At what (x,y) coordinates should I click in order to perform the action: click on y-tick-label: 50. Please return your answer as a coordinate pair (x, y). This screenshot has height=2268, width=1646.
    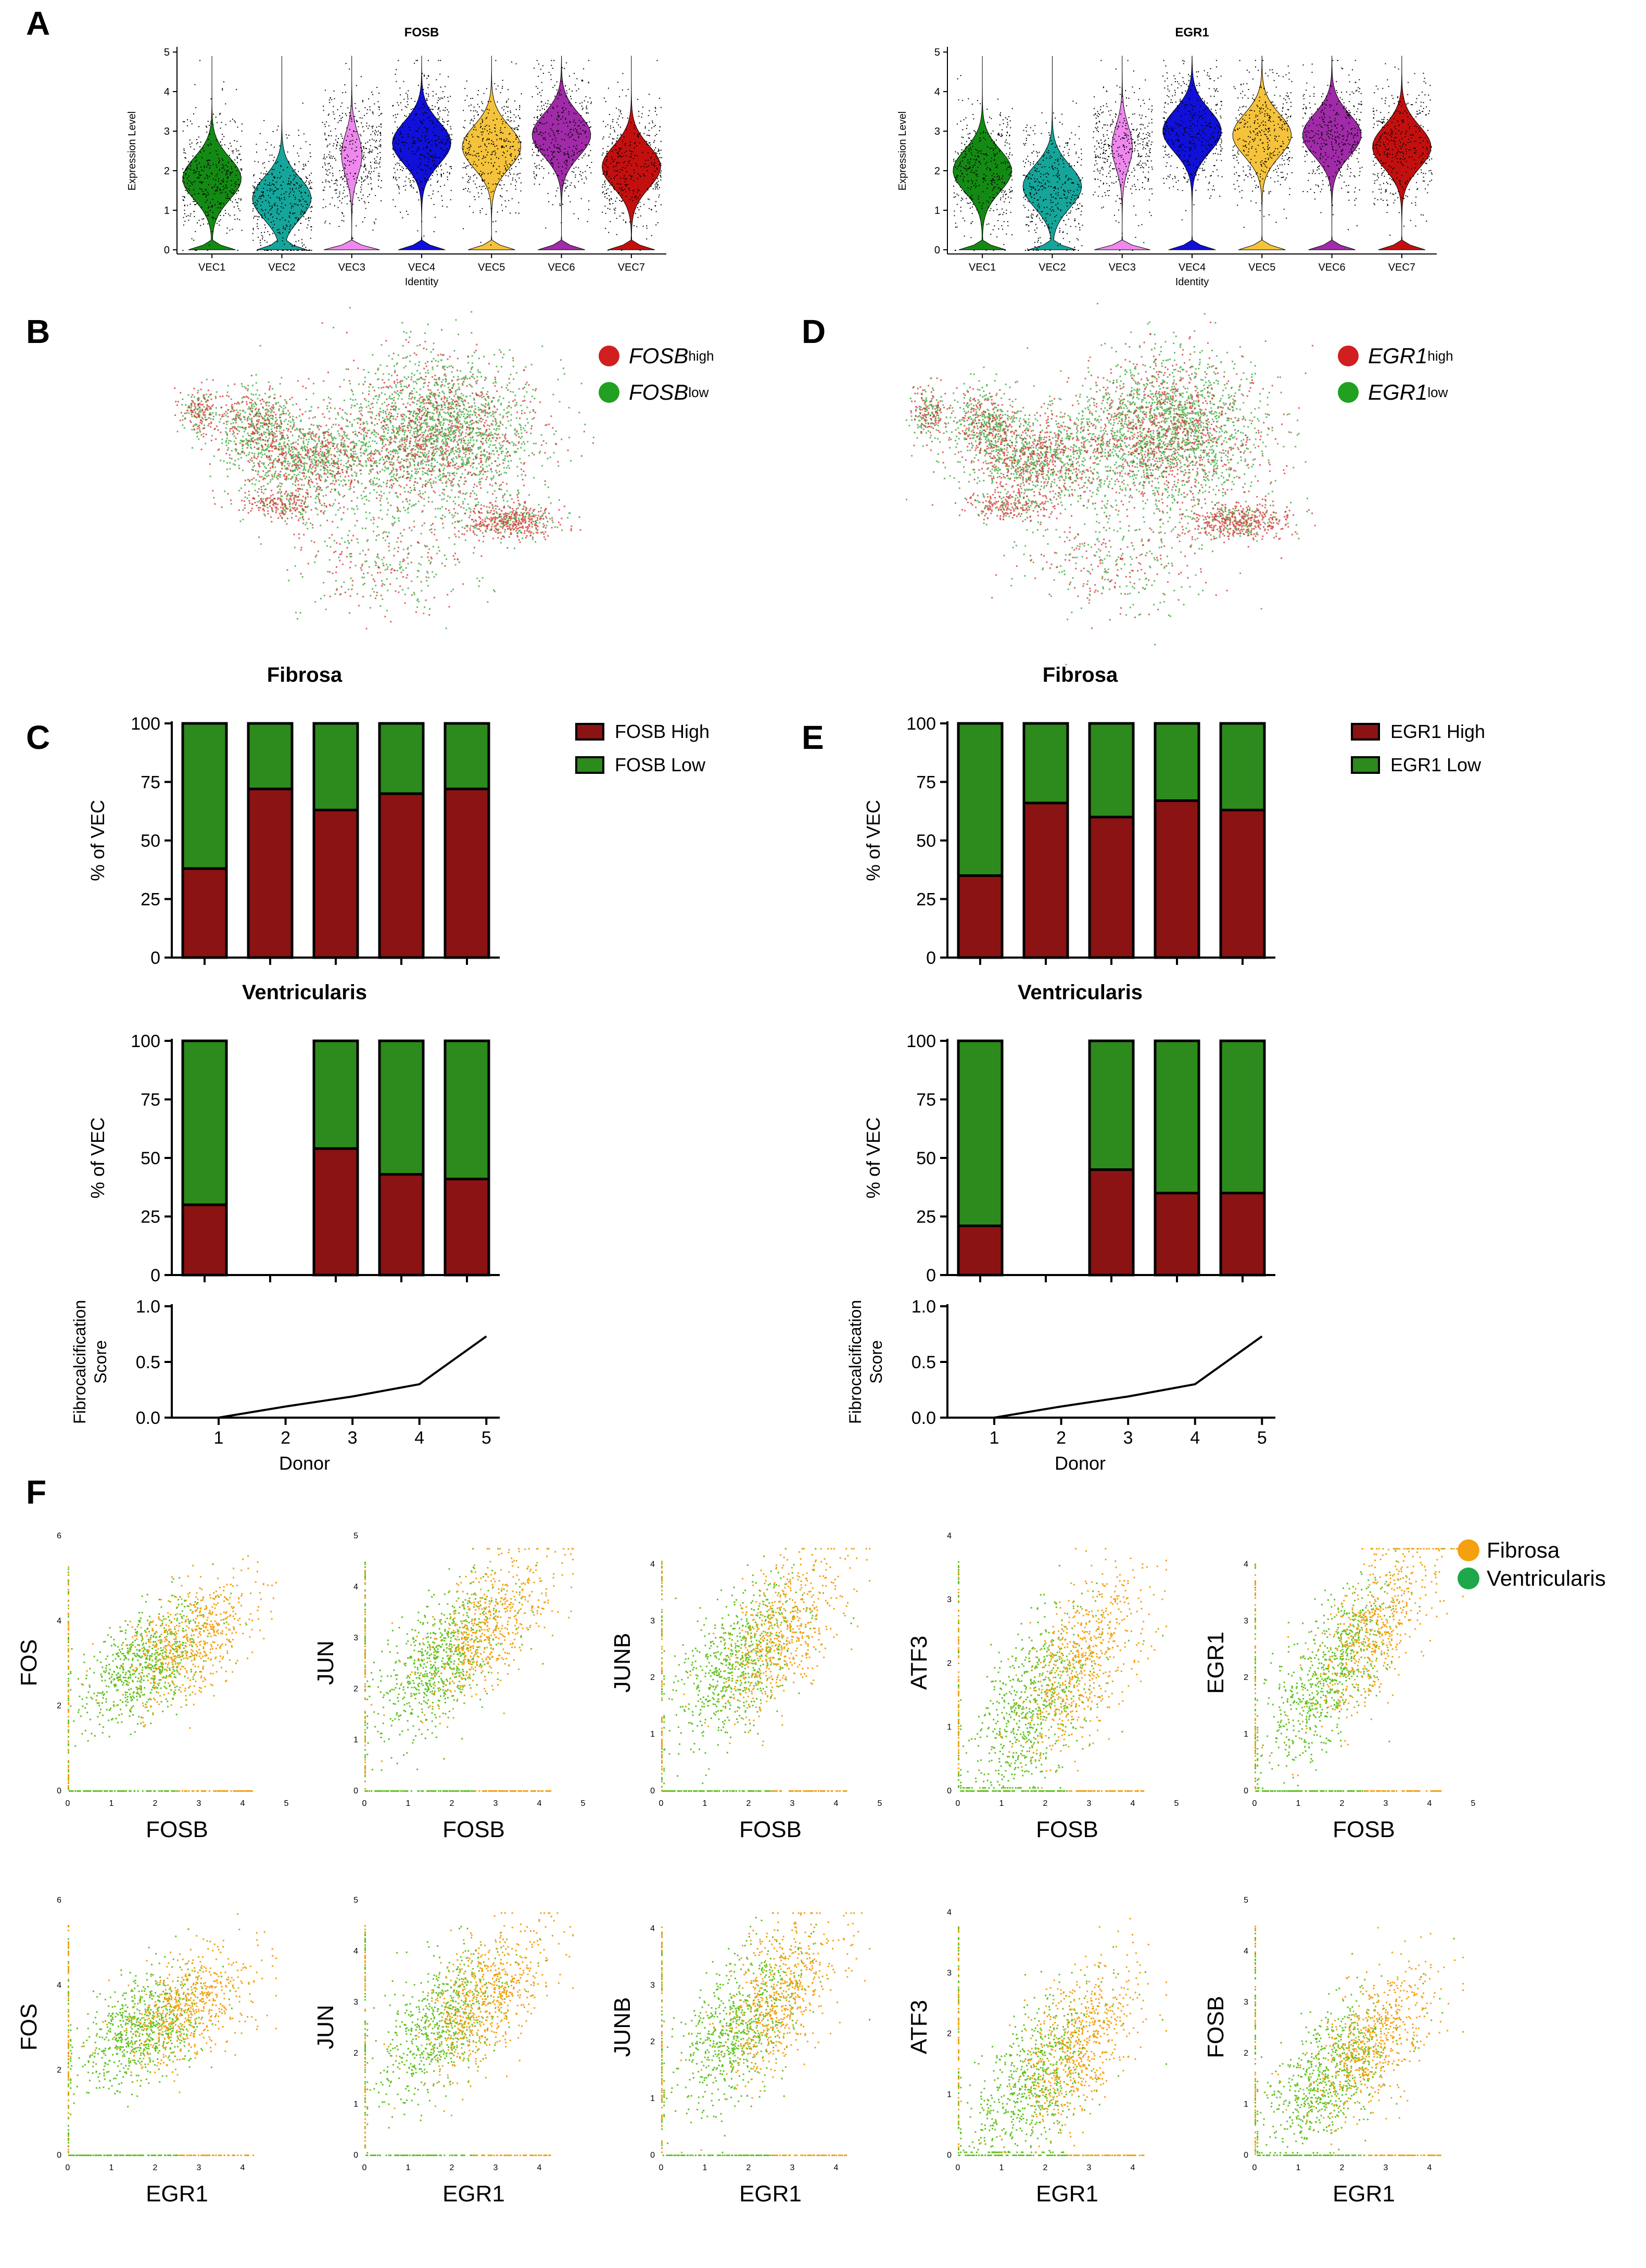
    Looking at the image, I should click on (926, 841).